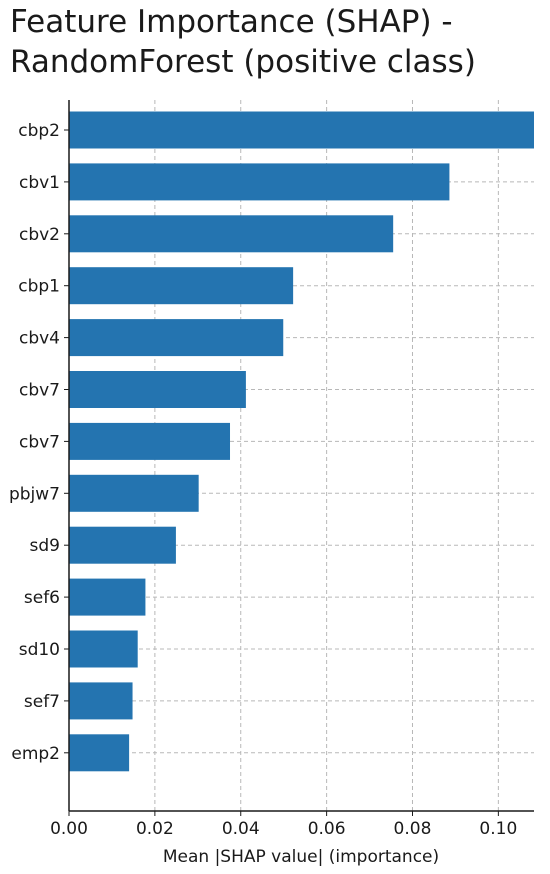 The width and height of the screenshot is (550, 874). Describe the element at coordinates (42, 702) in the screenshot. I see `y-tick-label: sef7` at that location.